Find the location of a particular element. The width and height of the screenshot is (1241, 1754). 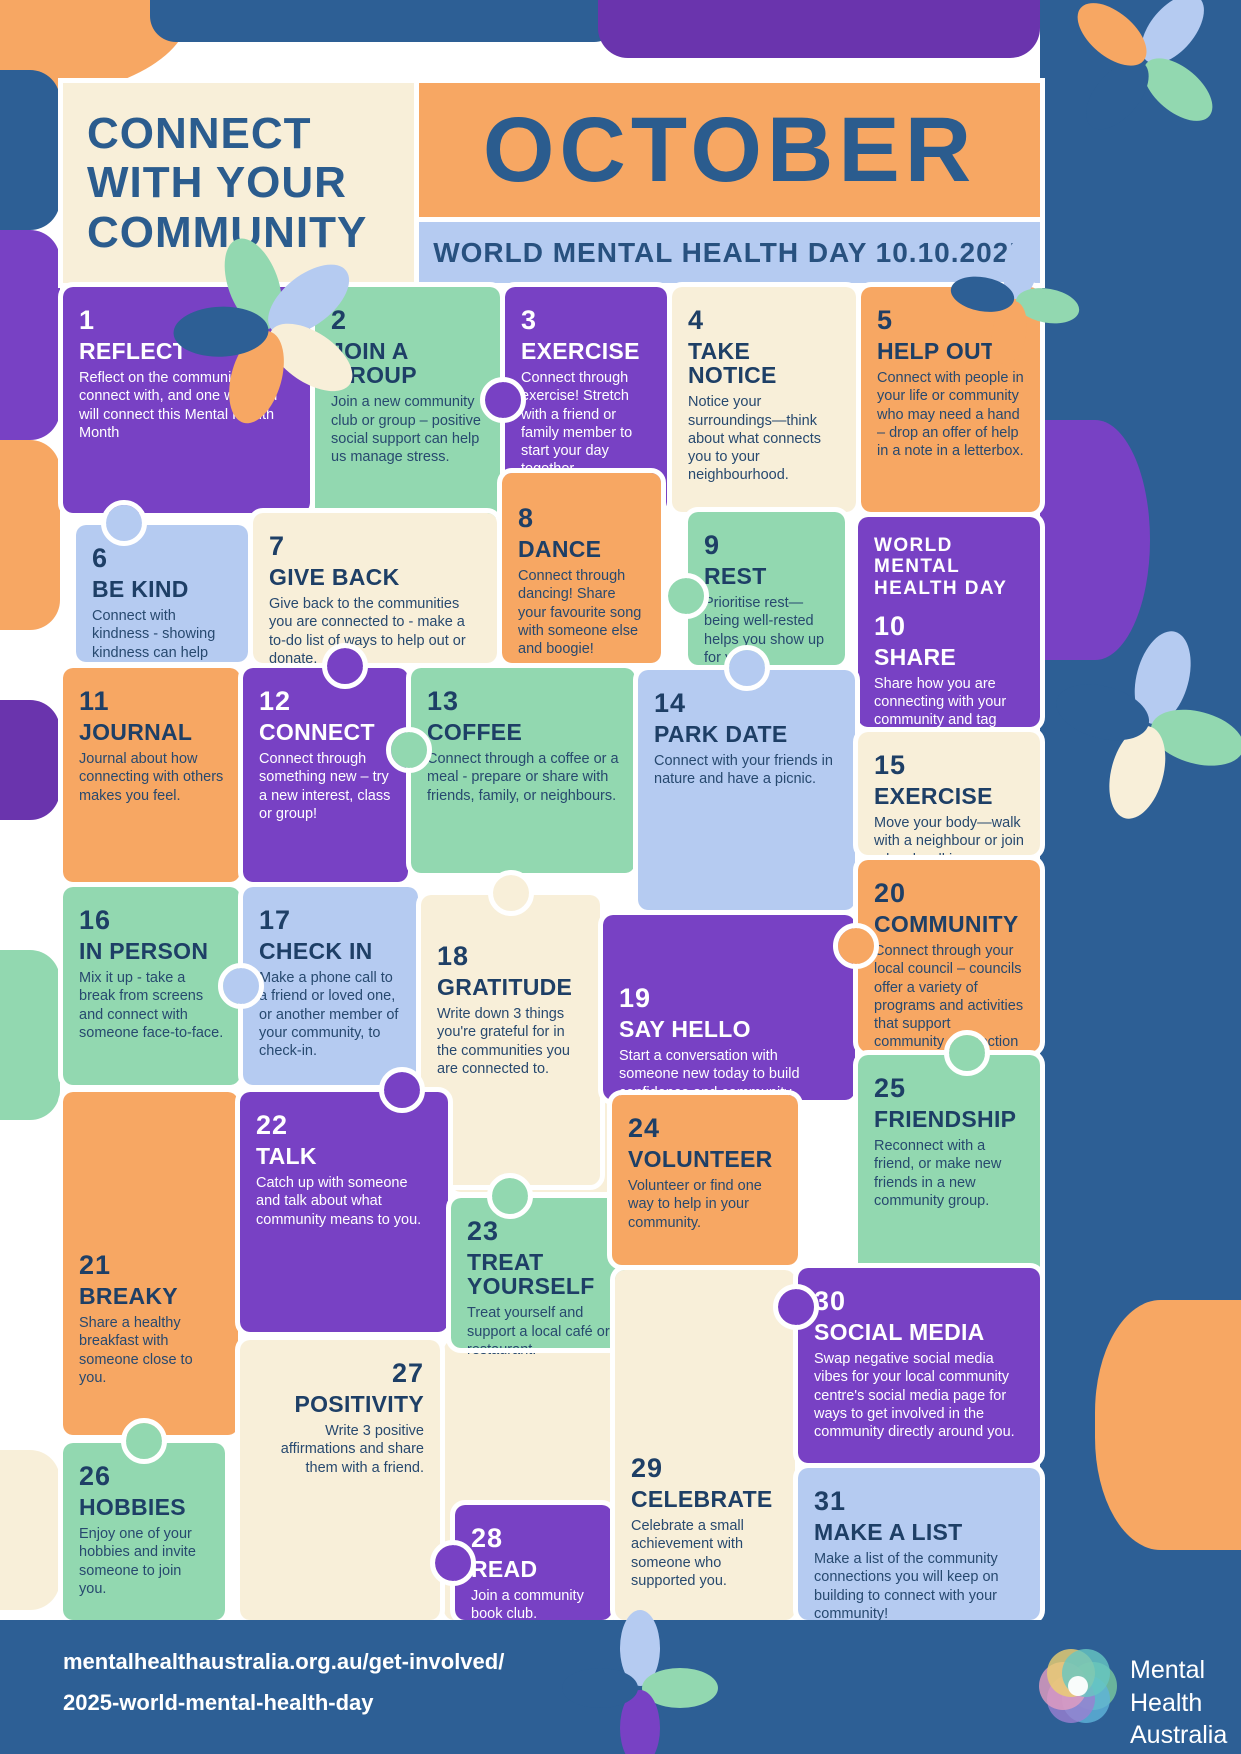

day-number: 17 is located at coordinates (275, 920).